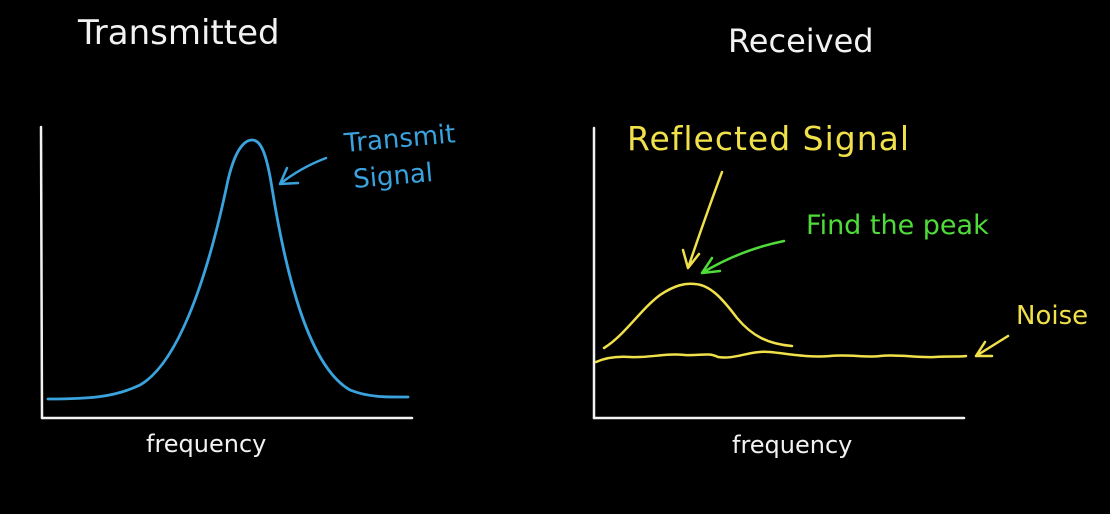 This screenshot has width=1110, height=514. I want to click on received-x-label: frequency, so click(792, 445).